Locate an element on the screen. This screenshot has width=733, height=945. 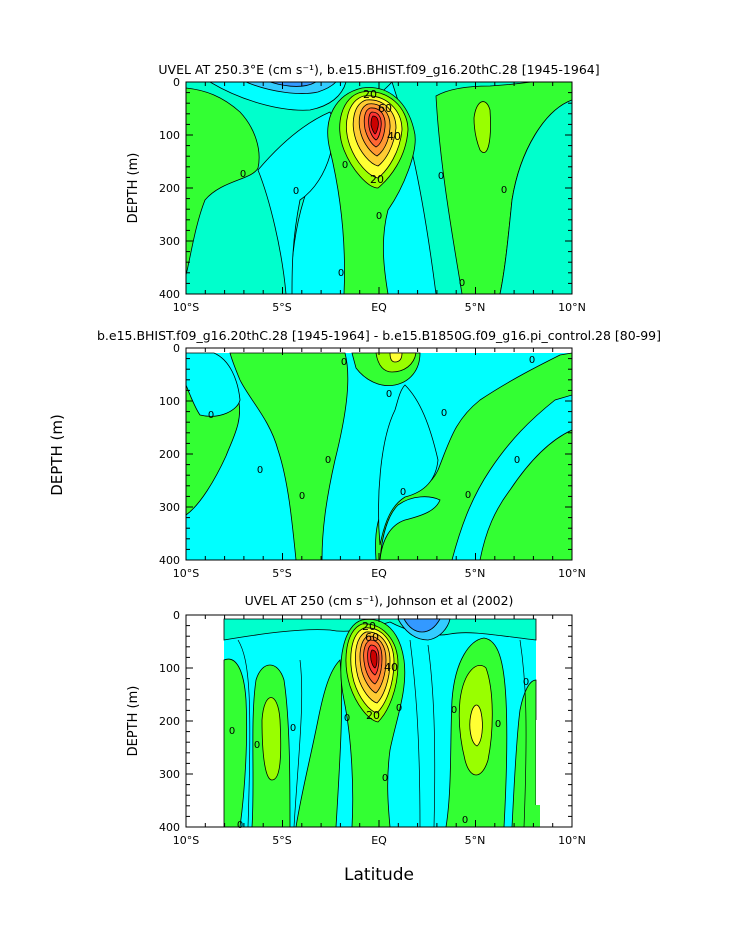
panel-3-y-tick-label: 200 is located at coordinates (169, 721).